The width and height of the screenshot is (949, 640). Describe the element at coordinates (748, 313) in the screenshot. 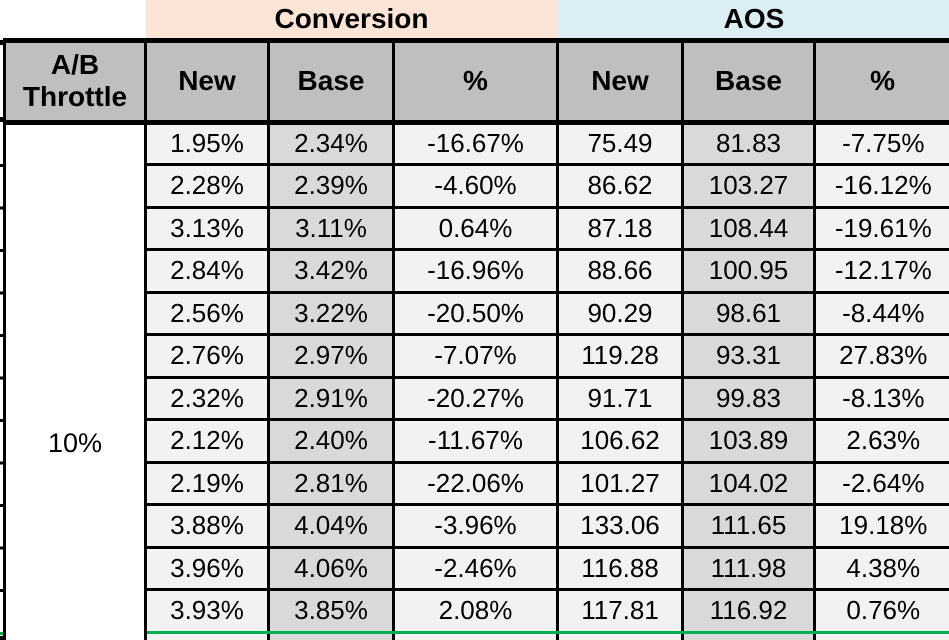

I see `data-cell: 98.61` at that location.